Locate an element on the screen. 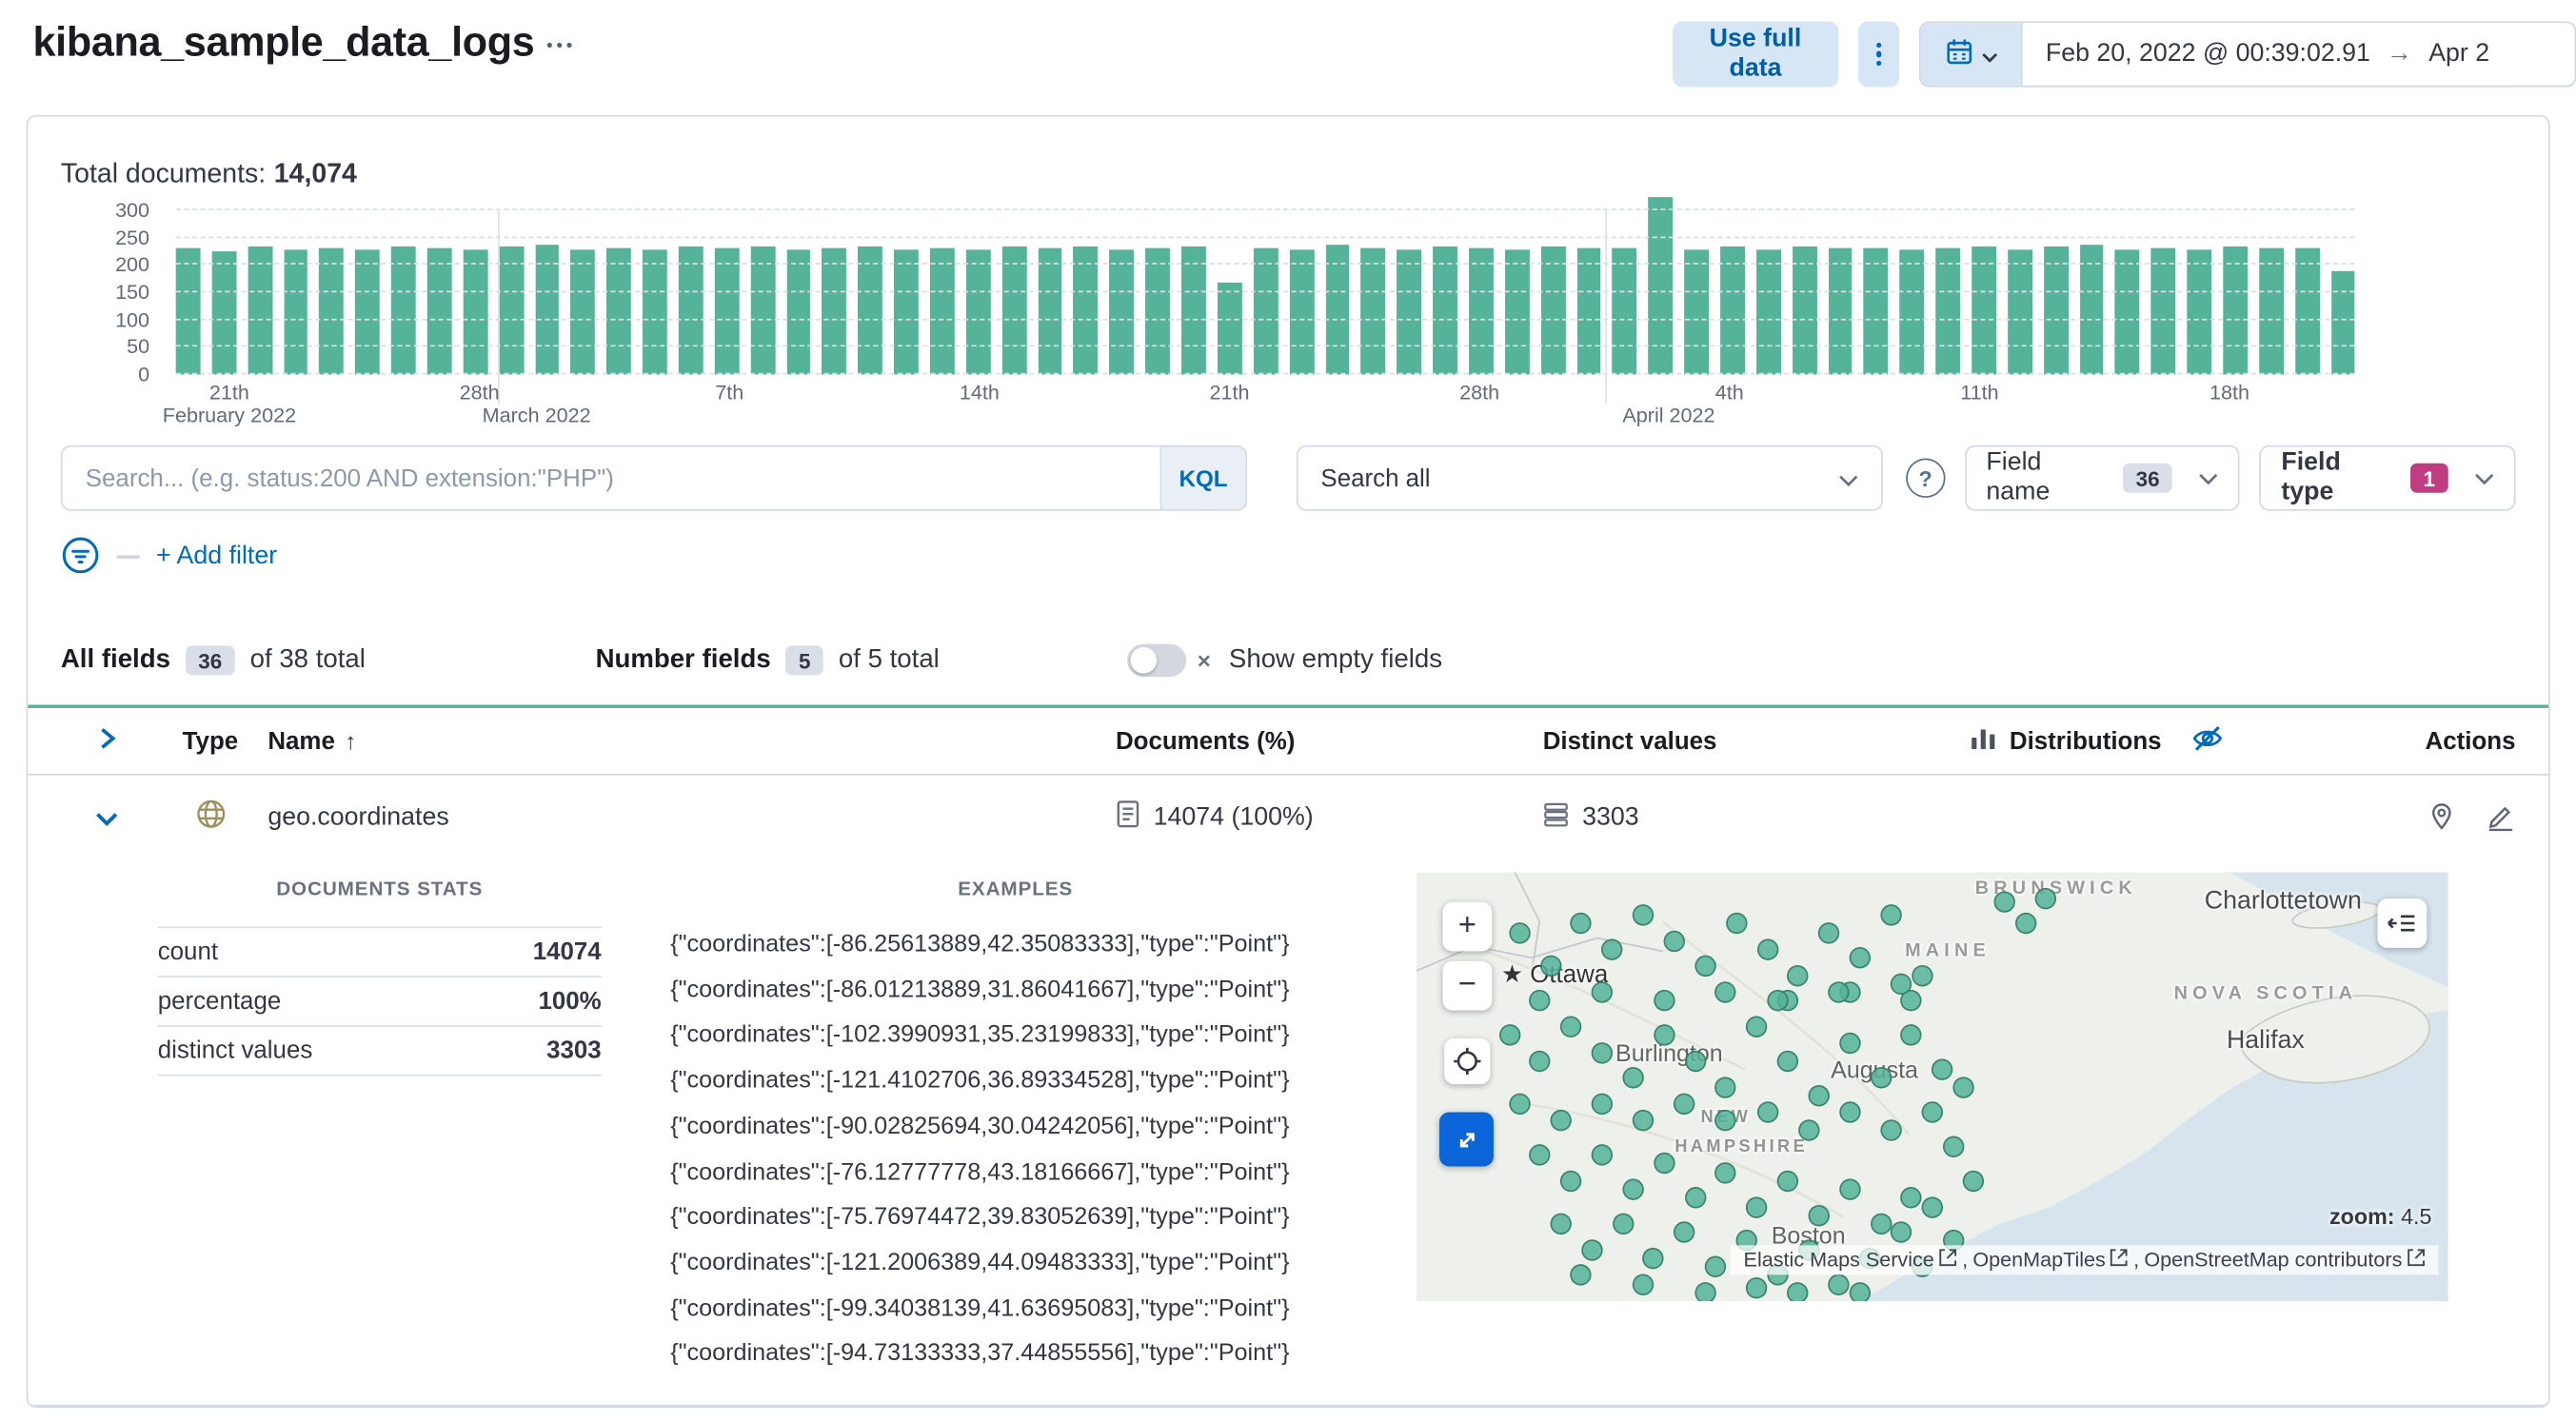 This screenshot has height=1422, width=2576. show-empty-fields-toggle is located at coordinates (1156, 660).